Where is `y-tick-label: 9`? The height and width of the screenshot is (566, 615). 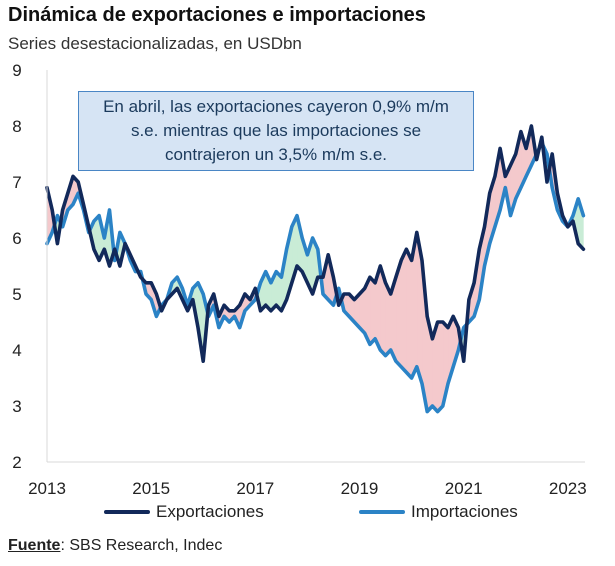 y-tick-label: 9 is located at coordinates (16, 70).